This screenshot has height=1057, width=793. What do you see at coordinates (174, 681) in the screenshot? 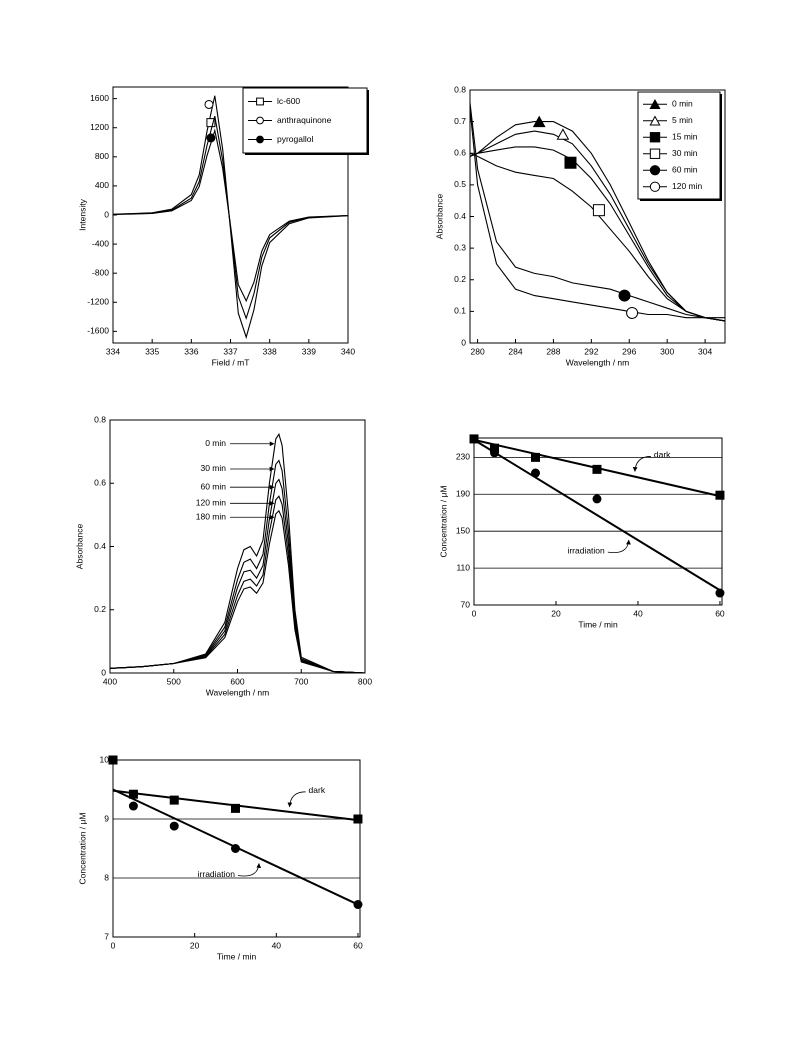
I see `x-tick-label: 500` at bounding box center [174, 681].